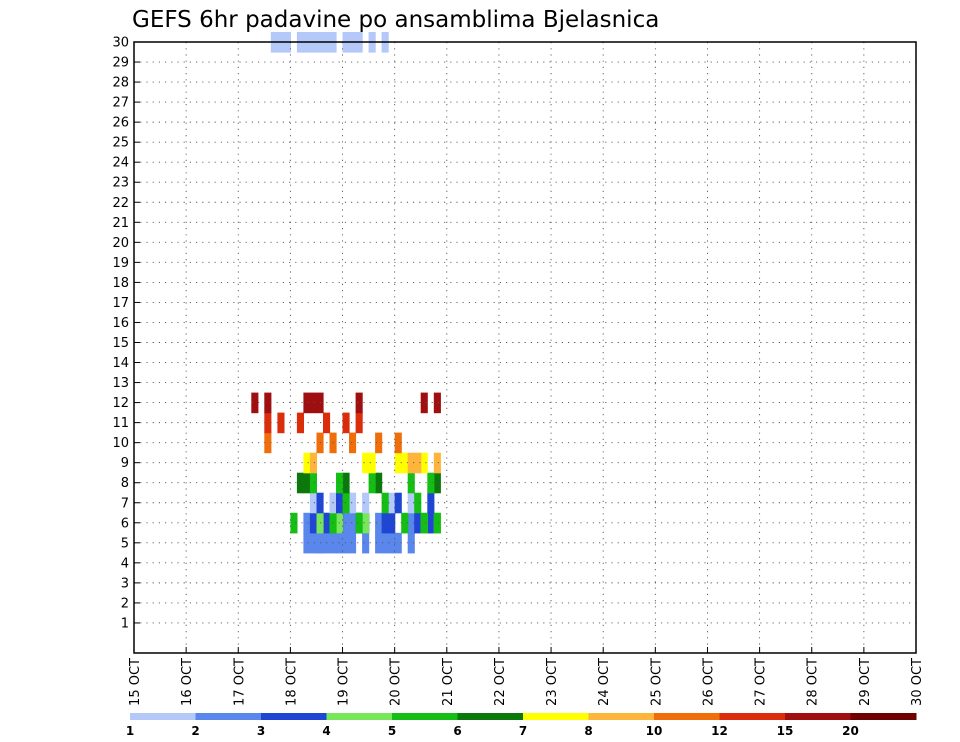  Describe the element at coordinates (552, 682) in the screenshot. I see `x-tick-label: 23 OCT` at that location.